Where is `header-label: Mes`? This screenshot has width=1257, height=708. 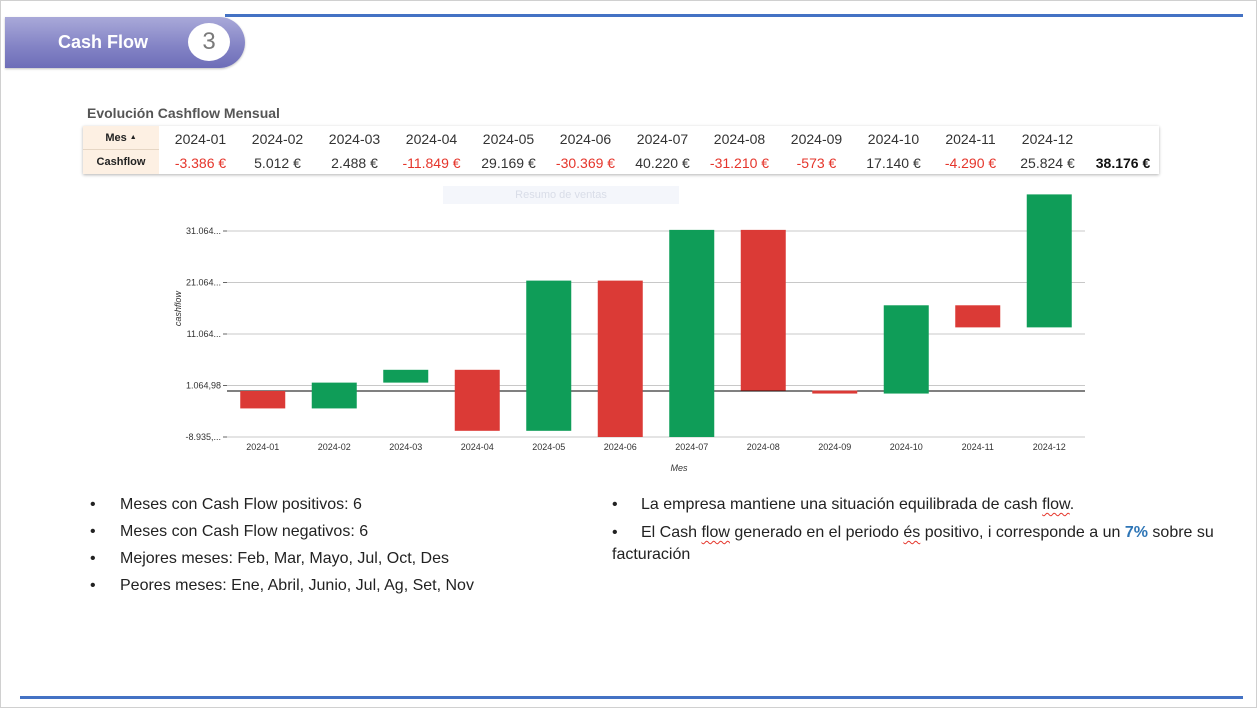 header-label: Mes is located at coordinates (116, 138).